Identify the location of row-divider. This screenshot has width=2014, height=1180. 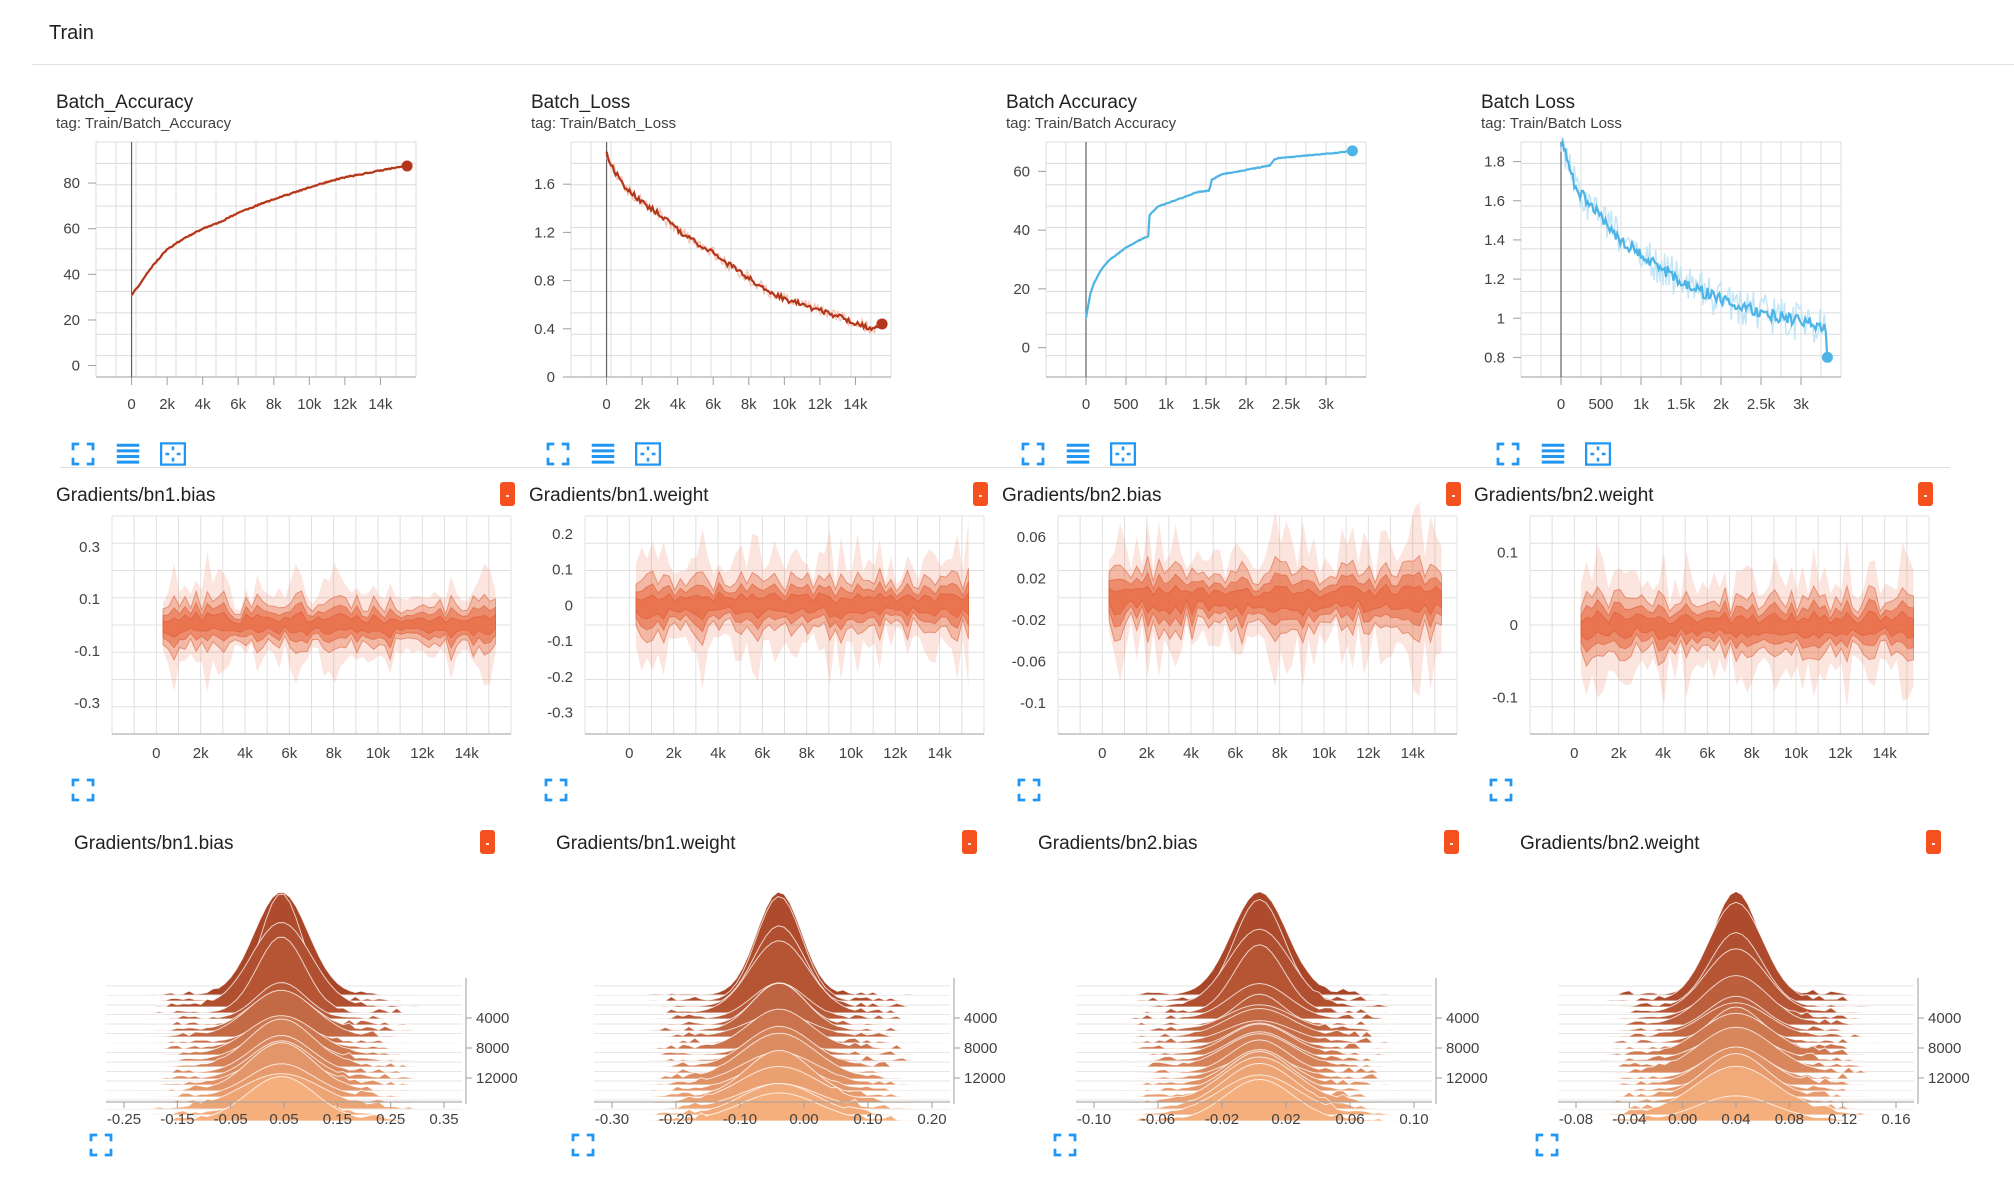
(1005, 467).